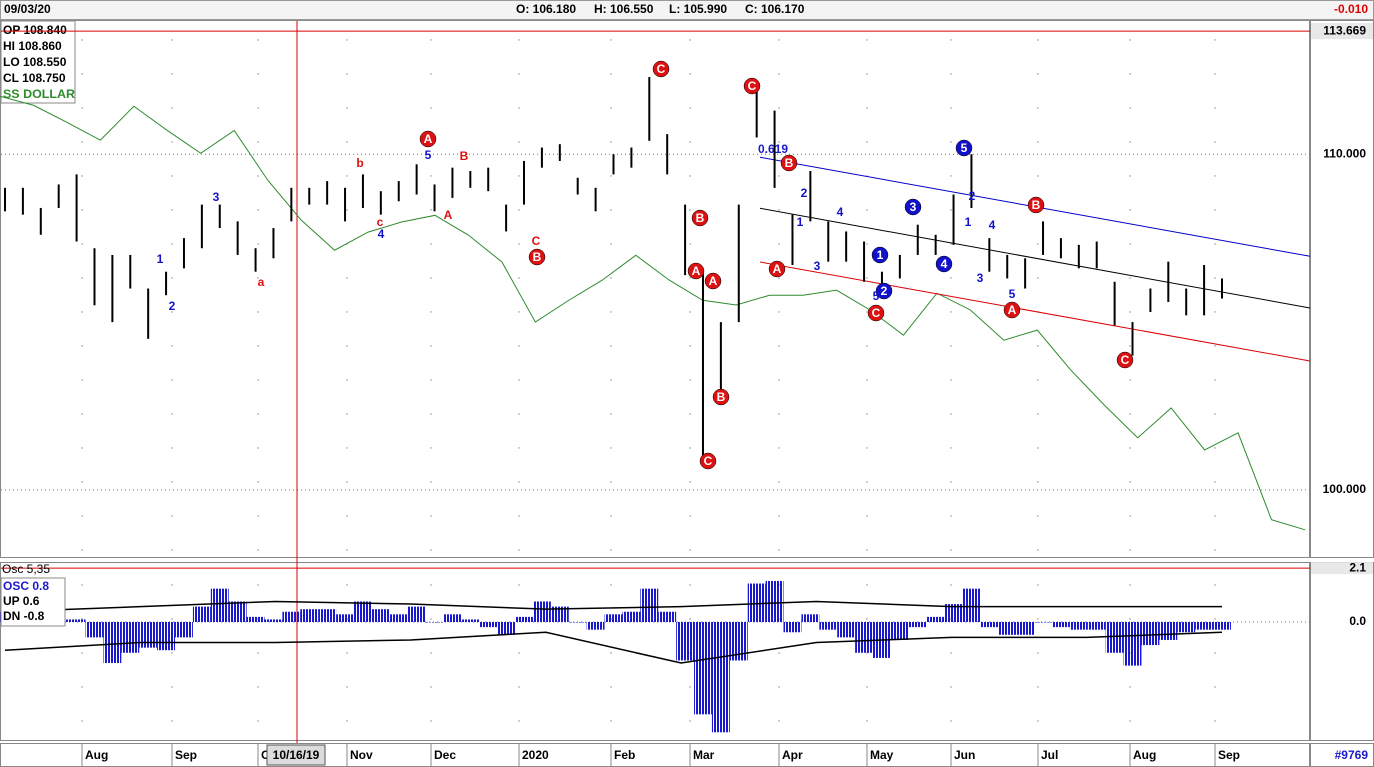  I want to click on info-line: LO 108.550, so click(35, 62).